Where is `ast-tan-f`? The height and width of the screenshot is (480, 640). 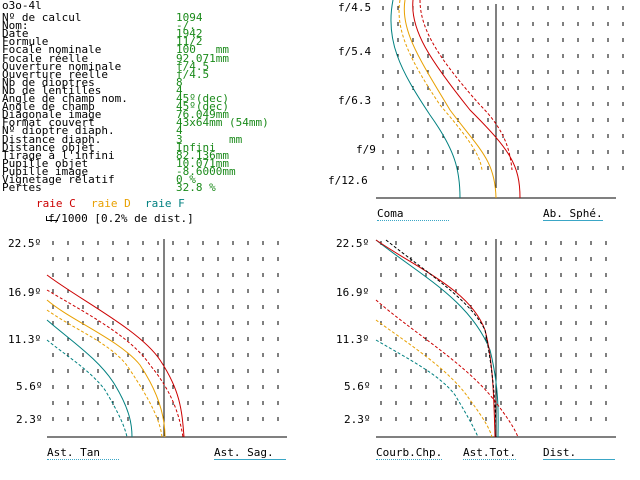 ast-tan-f is located at coordinates (89, 378).